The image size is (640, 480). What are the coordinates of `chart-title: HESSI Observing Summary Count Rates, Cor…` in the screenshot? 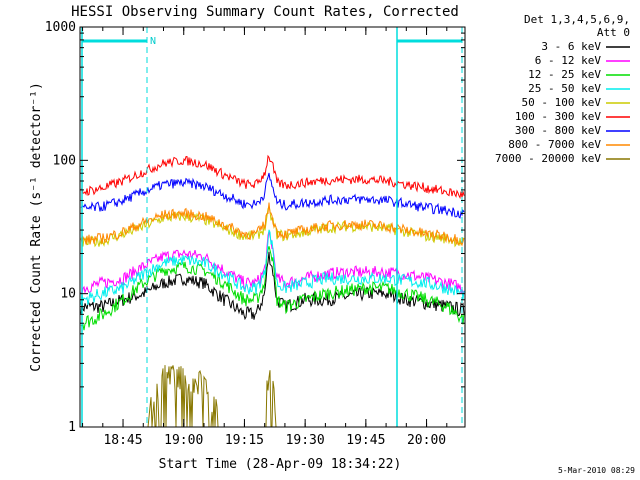 It's located at (265, 12).